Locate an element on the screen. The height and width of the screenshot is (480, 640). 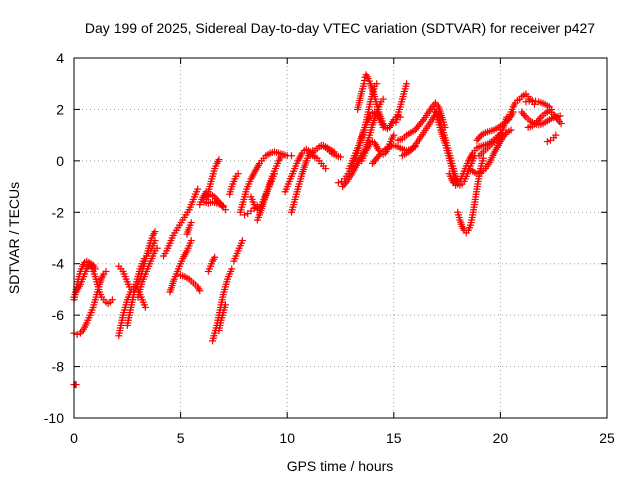
x-tick-label-1: 5 is located at coordinates (181, 438).